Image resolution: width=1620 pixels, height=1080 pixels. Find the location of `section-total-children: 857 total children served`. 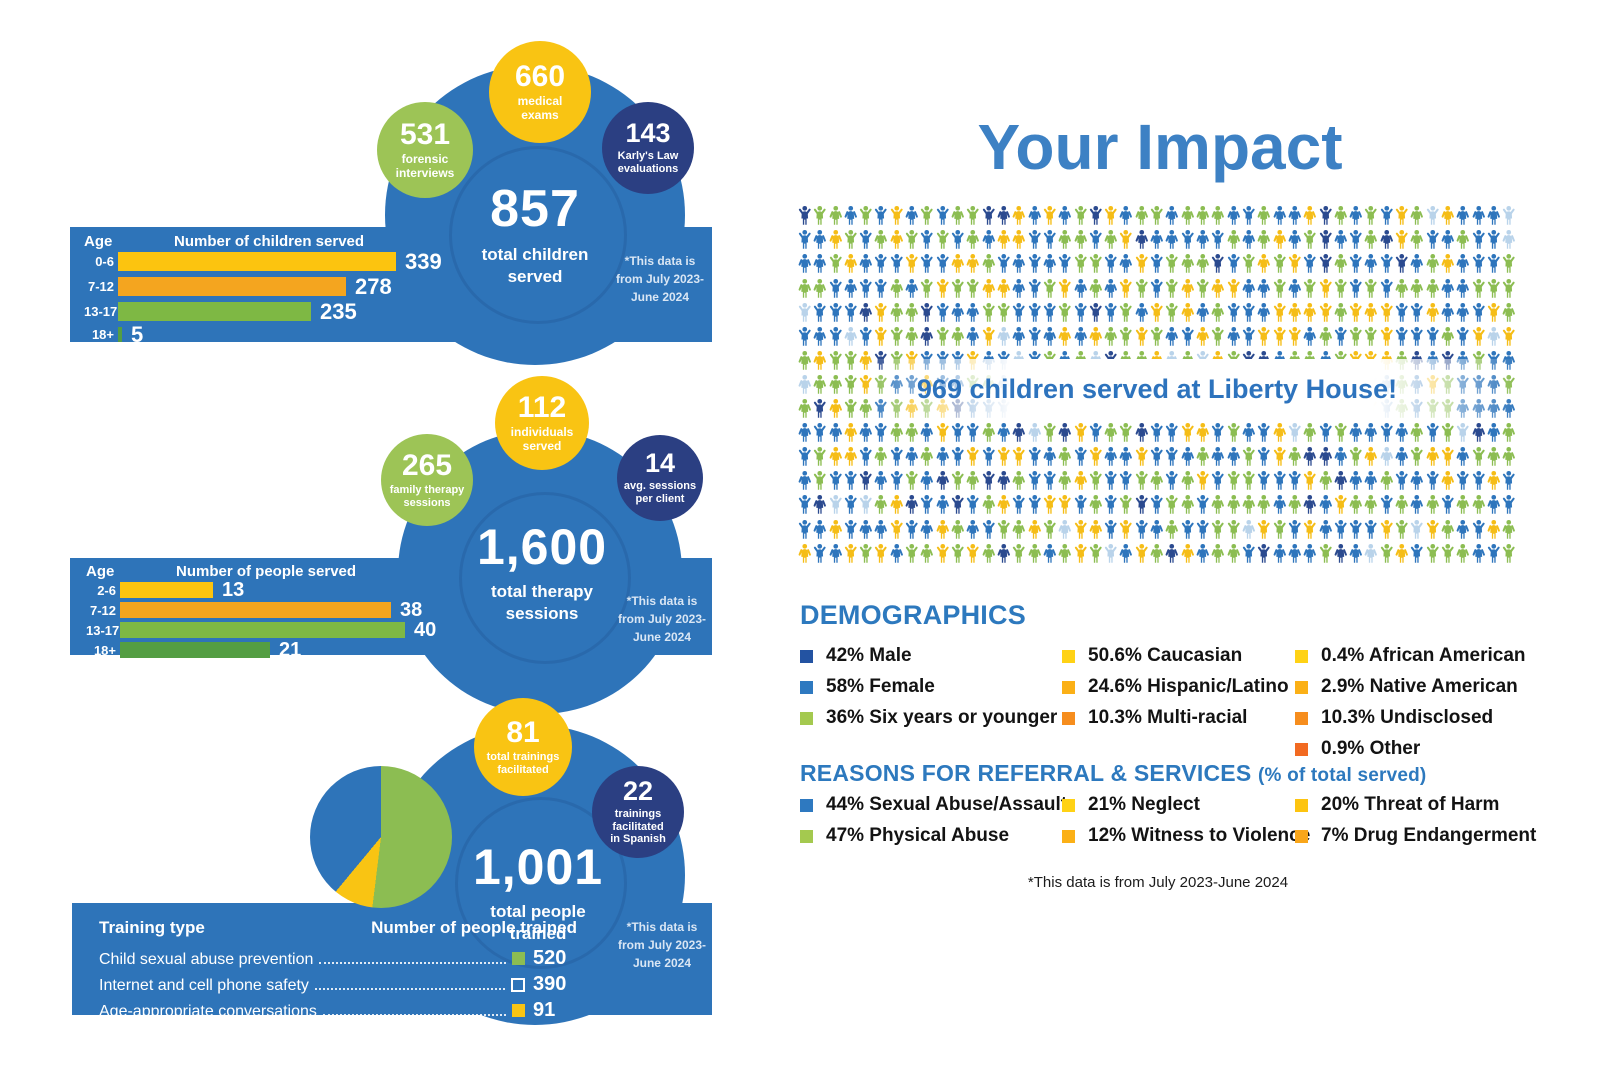

section-total-children: 857 total children served is located at coordinates (535, 235).